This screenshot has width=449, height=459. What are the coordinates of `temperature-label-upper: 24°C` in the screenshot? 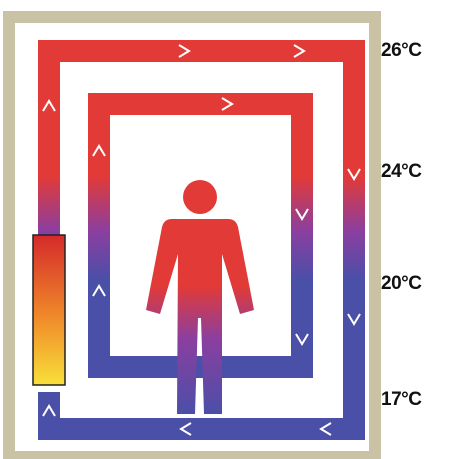 It's located at (401, 171).